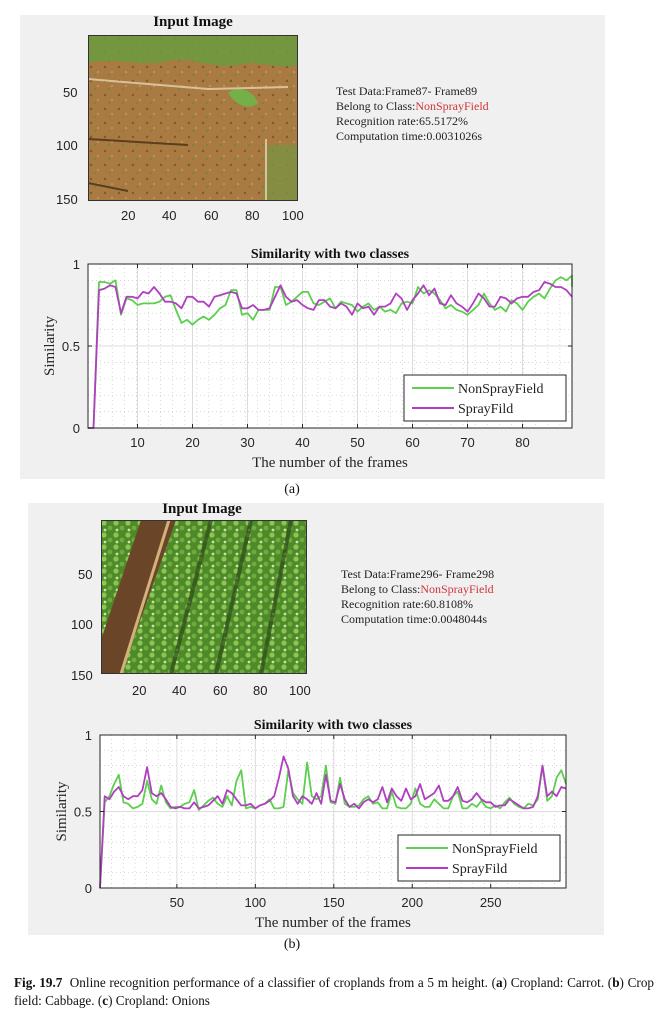 The height and width of the screenshot is (1024, 667). I want to click on image-a-ytick: 150, so click(67, 199).